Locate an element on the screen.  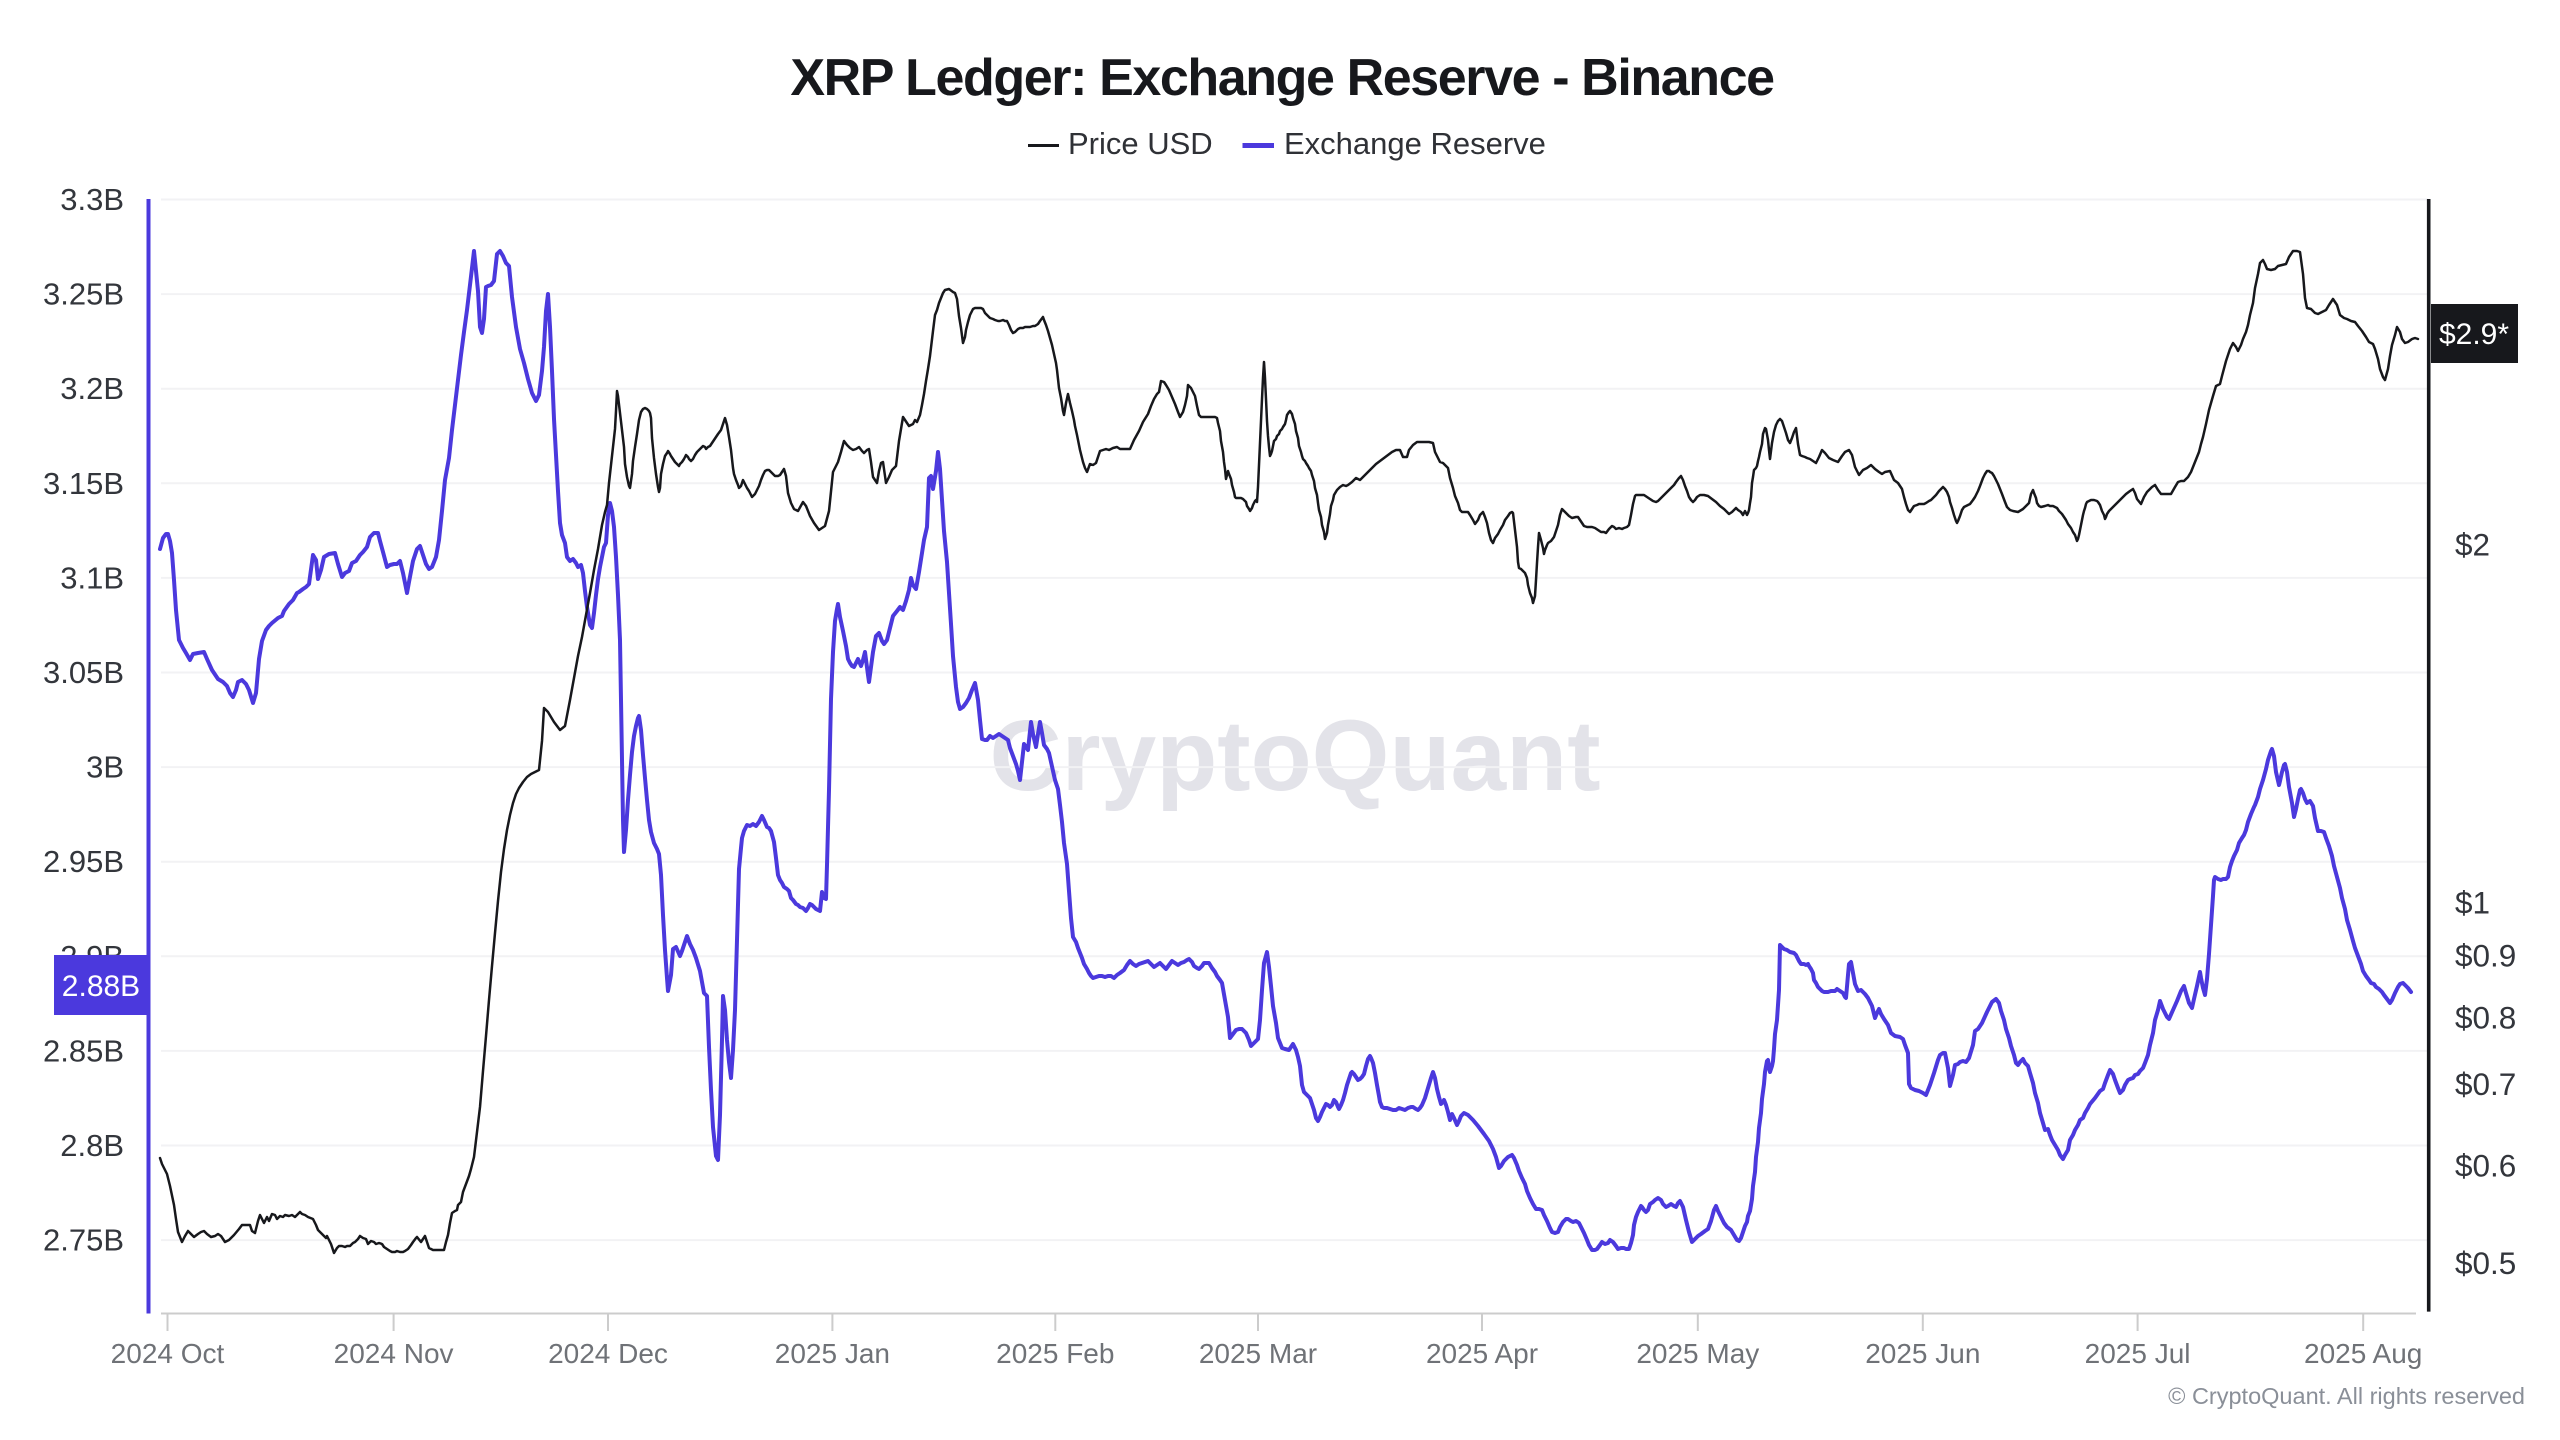
svg-text: $0.9 is located at coordinates (2485, 956).